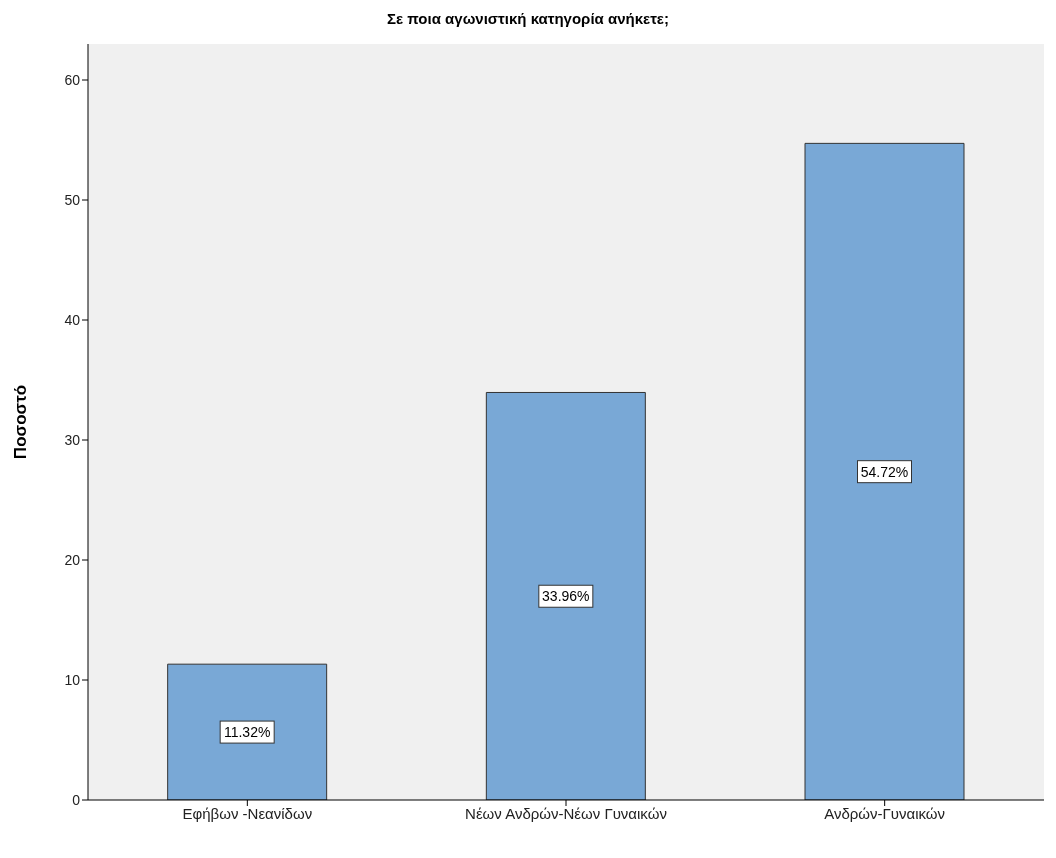 The width and height of the screenshot is (1056, 858). What do you see at coordinates (72, 679) in the screenshot?
I see `y-tick-label: 10` at bounding box center [72, 679].